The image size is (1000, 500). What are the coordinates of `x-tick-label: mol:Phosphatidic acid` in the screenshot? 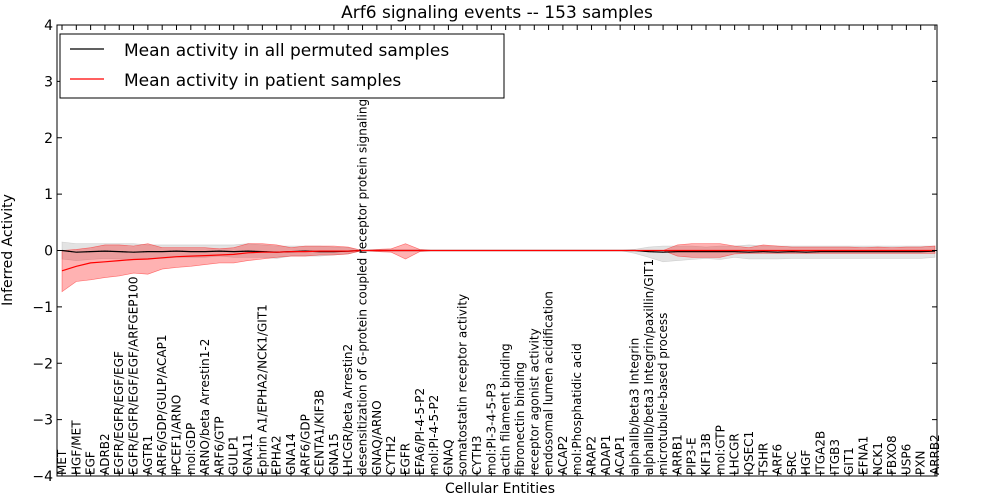 It's located at (577, 409).